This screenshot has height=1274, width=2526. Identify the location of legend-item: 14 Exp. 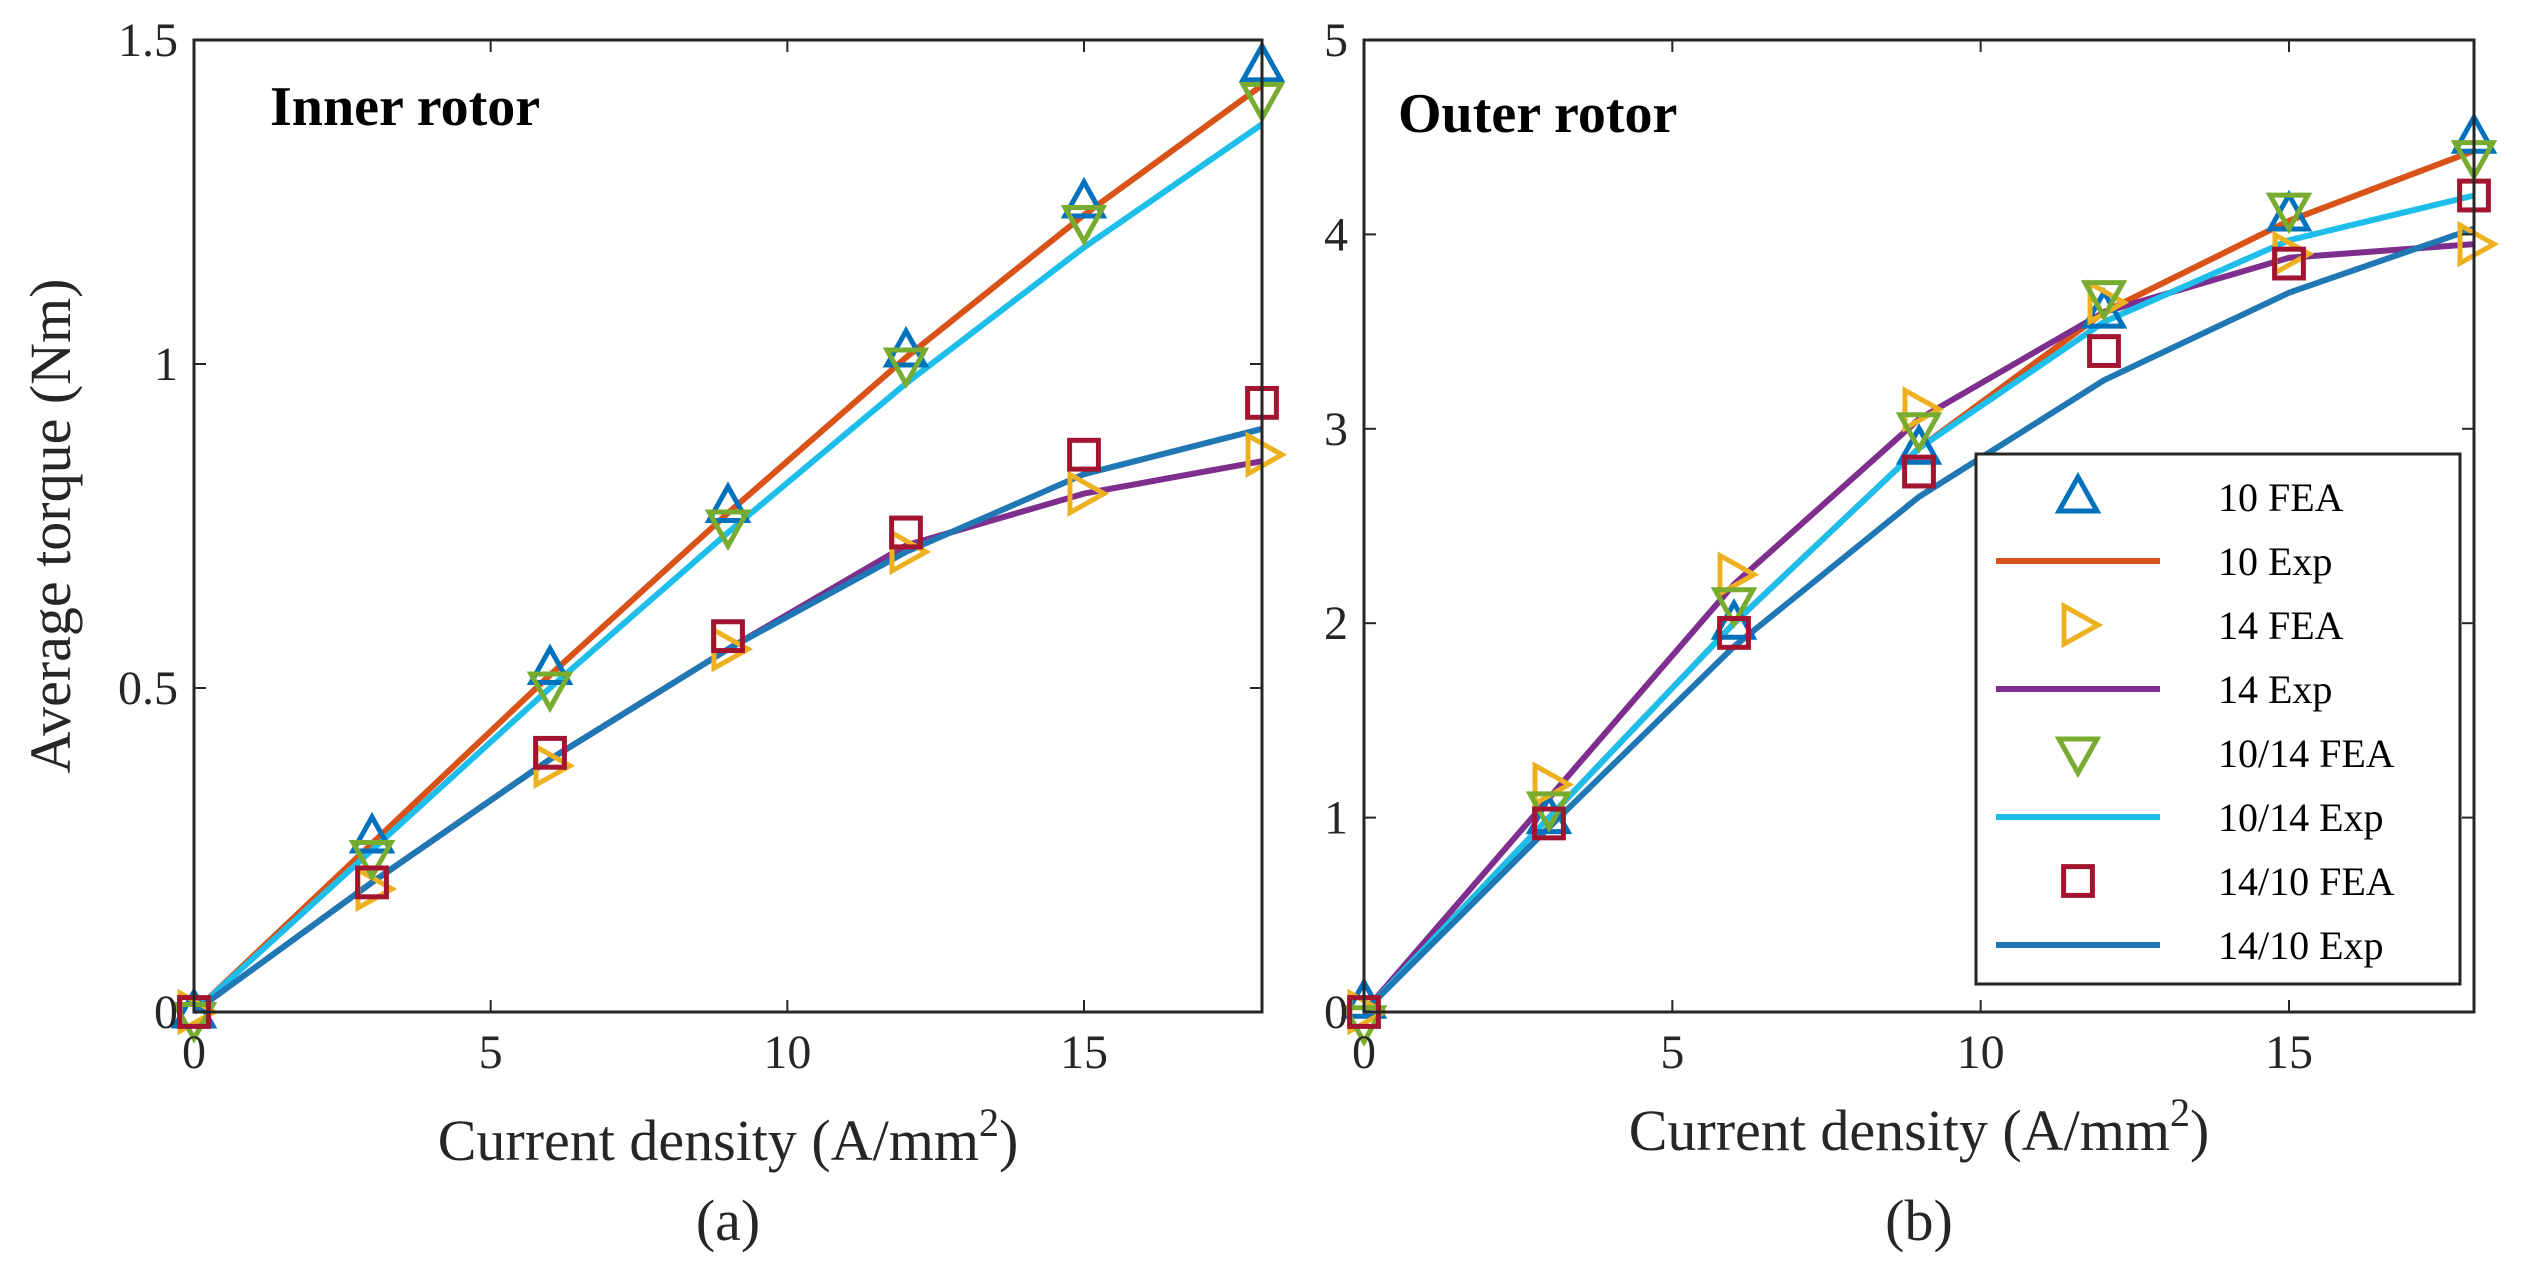
(2164, 689).